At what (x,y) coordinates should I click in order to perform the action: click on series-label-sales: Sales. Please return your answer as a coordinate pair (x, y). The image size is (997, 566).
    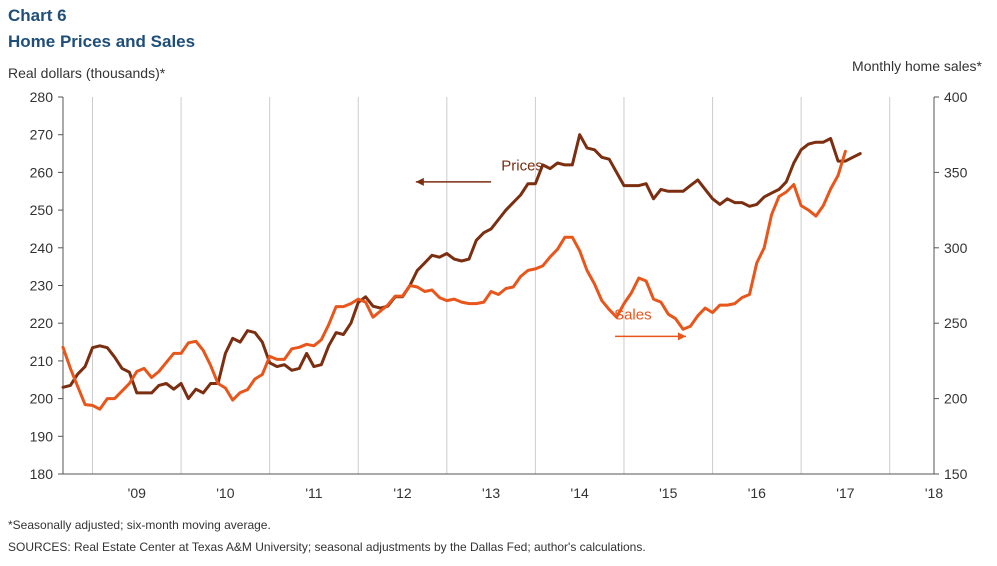
    Looking at the image, I should click on (633, 314).